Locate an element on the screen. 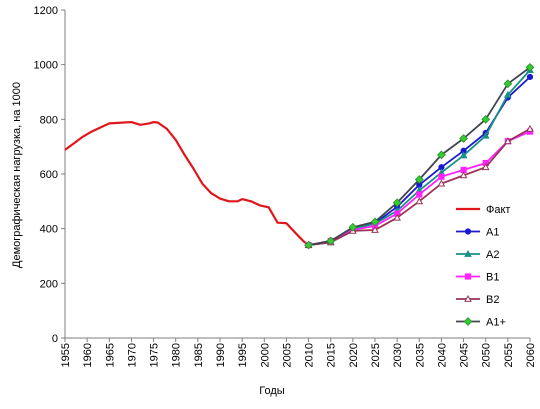 The image size is (540, 409). y-axis-title: Демографическая нагрузка, на 1000 is located at coordinates (17, 175).